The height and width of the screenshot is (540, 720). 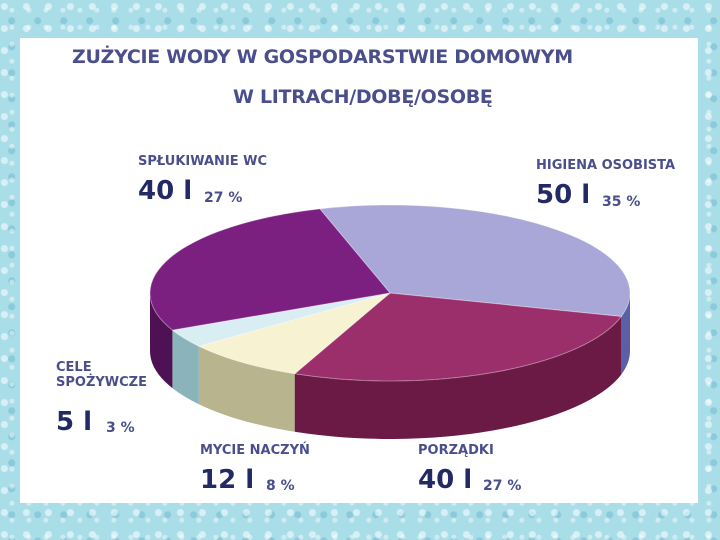 I want to click on slice-value-higiena: 50 l, so click(x=563, y=195).